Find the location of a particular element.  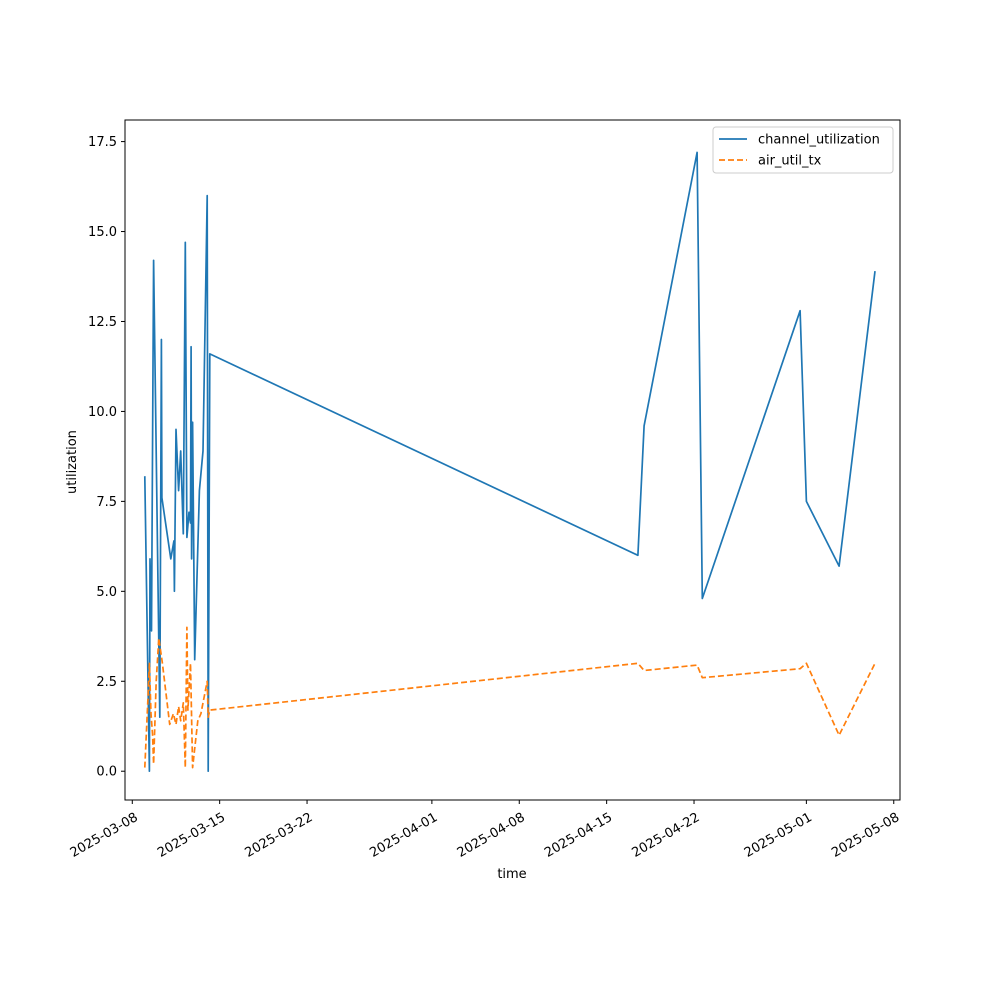

legend-label: channel_utilization is located at coordinates (819, 140).